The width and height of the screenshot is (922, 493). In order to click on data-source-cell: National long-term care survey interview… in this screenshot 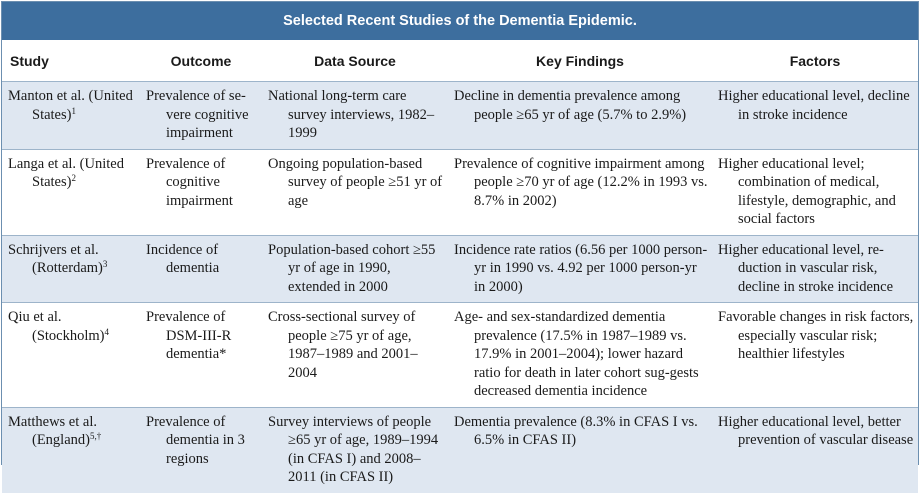, I will do `click(355, 115)`.